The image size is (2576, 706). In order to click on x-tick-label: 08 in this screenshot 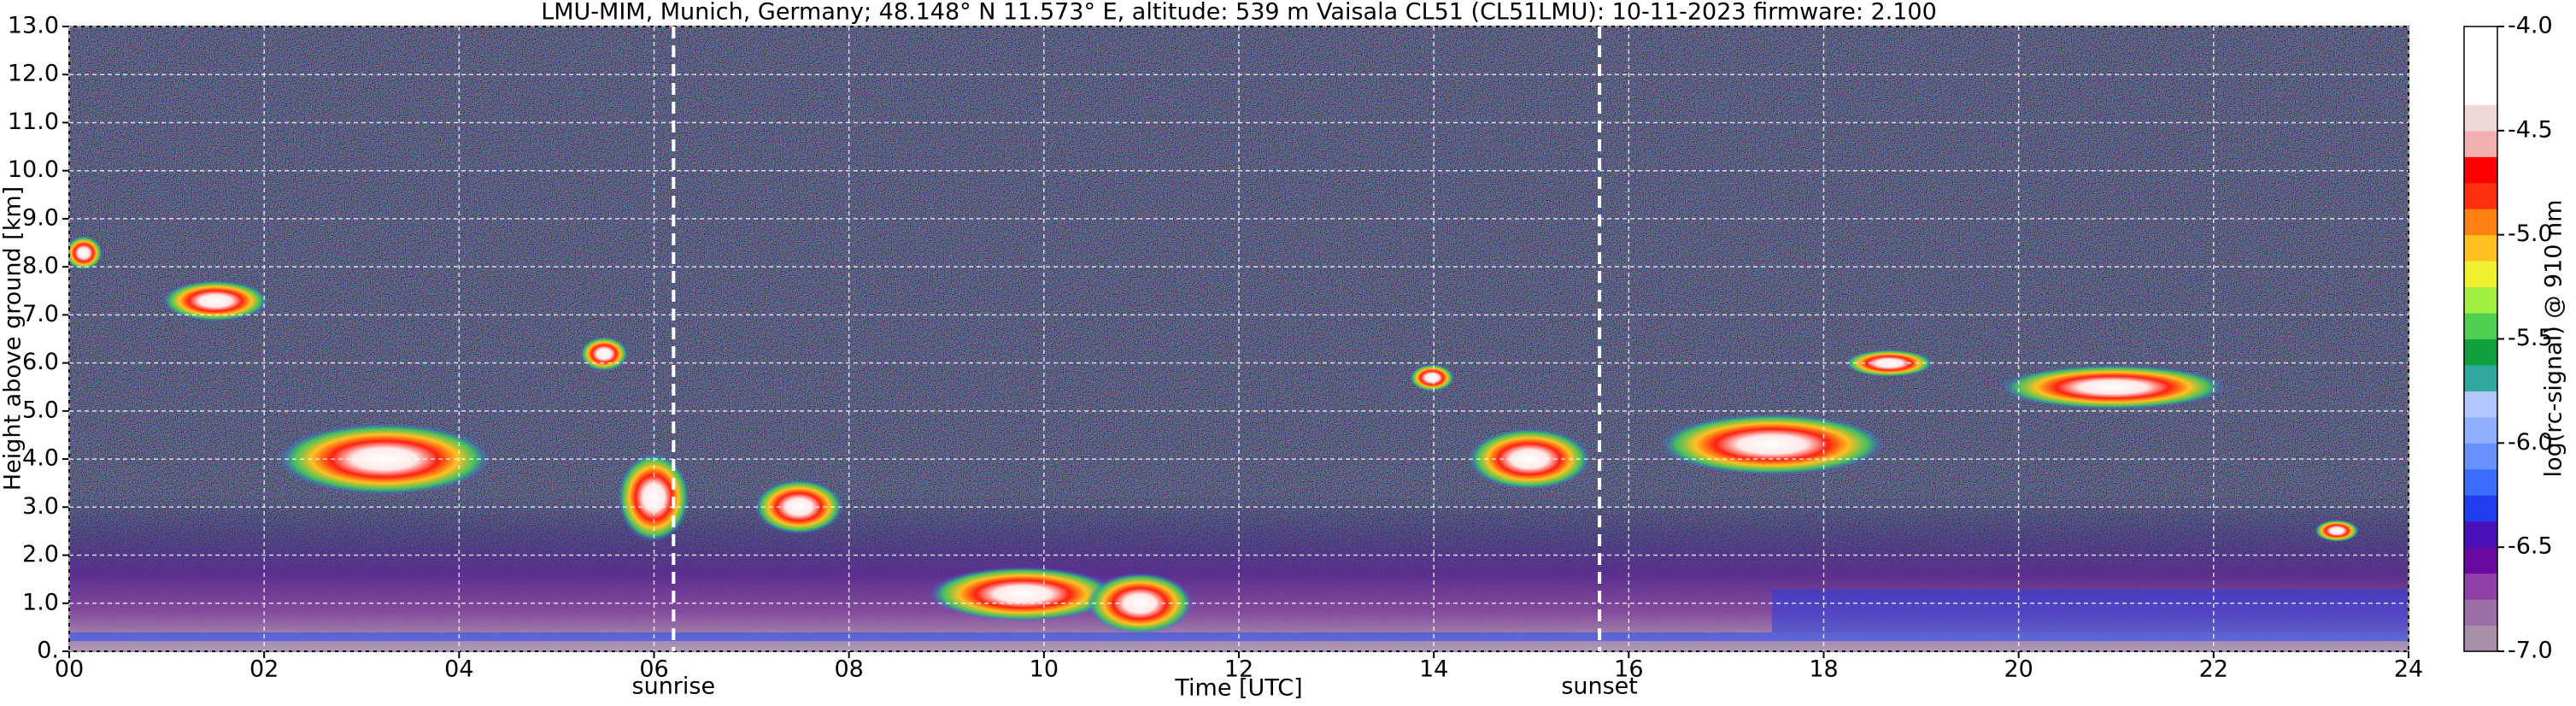, I will do `click(848, 669)`.